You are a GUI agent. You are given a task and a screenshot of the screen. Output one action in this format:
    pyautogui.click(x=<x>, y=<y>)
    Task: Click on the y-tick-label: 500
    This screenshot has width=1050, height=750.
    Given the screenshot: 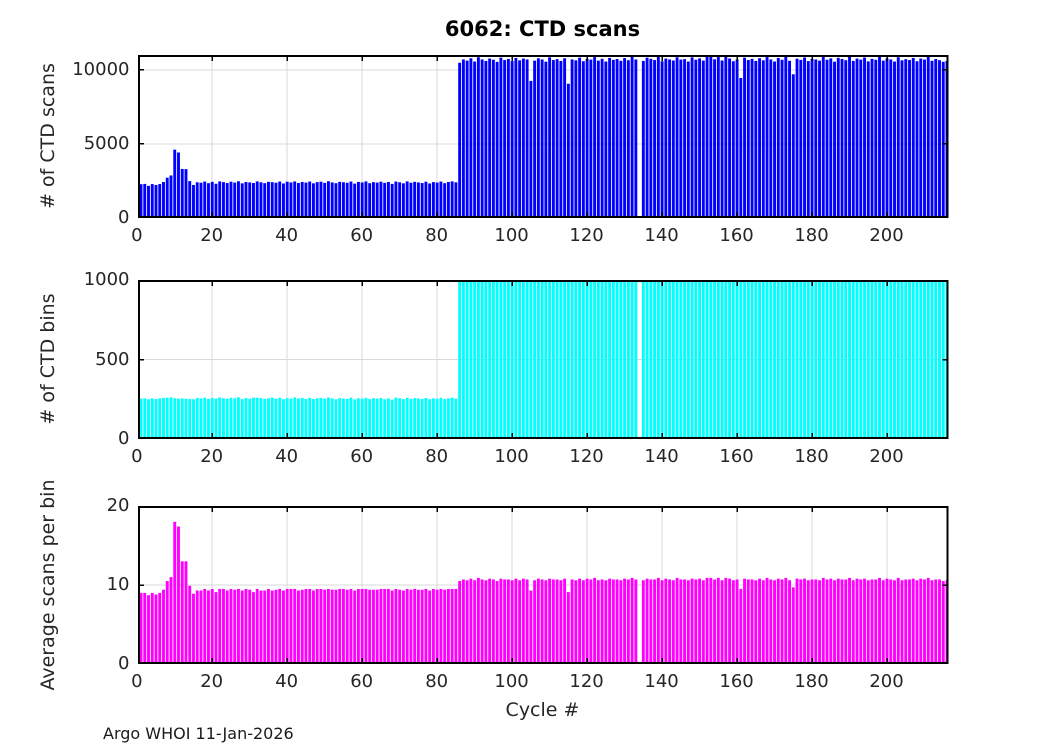 What is the action you would take?
    pyautogui.click(x=112, y=359)
    